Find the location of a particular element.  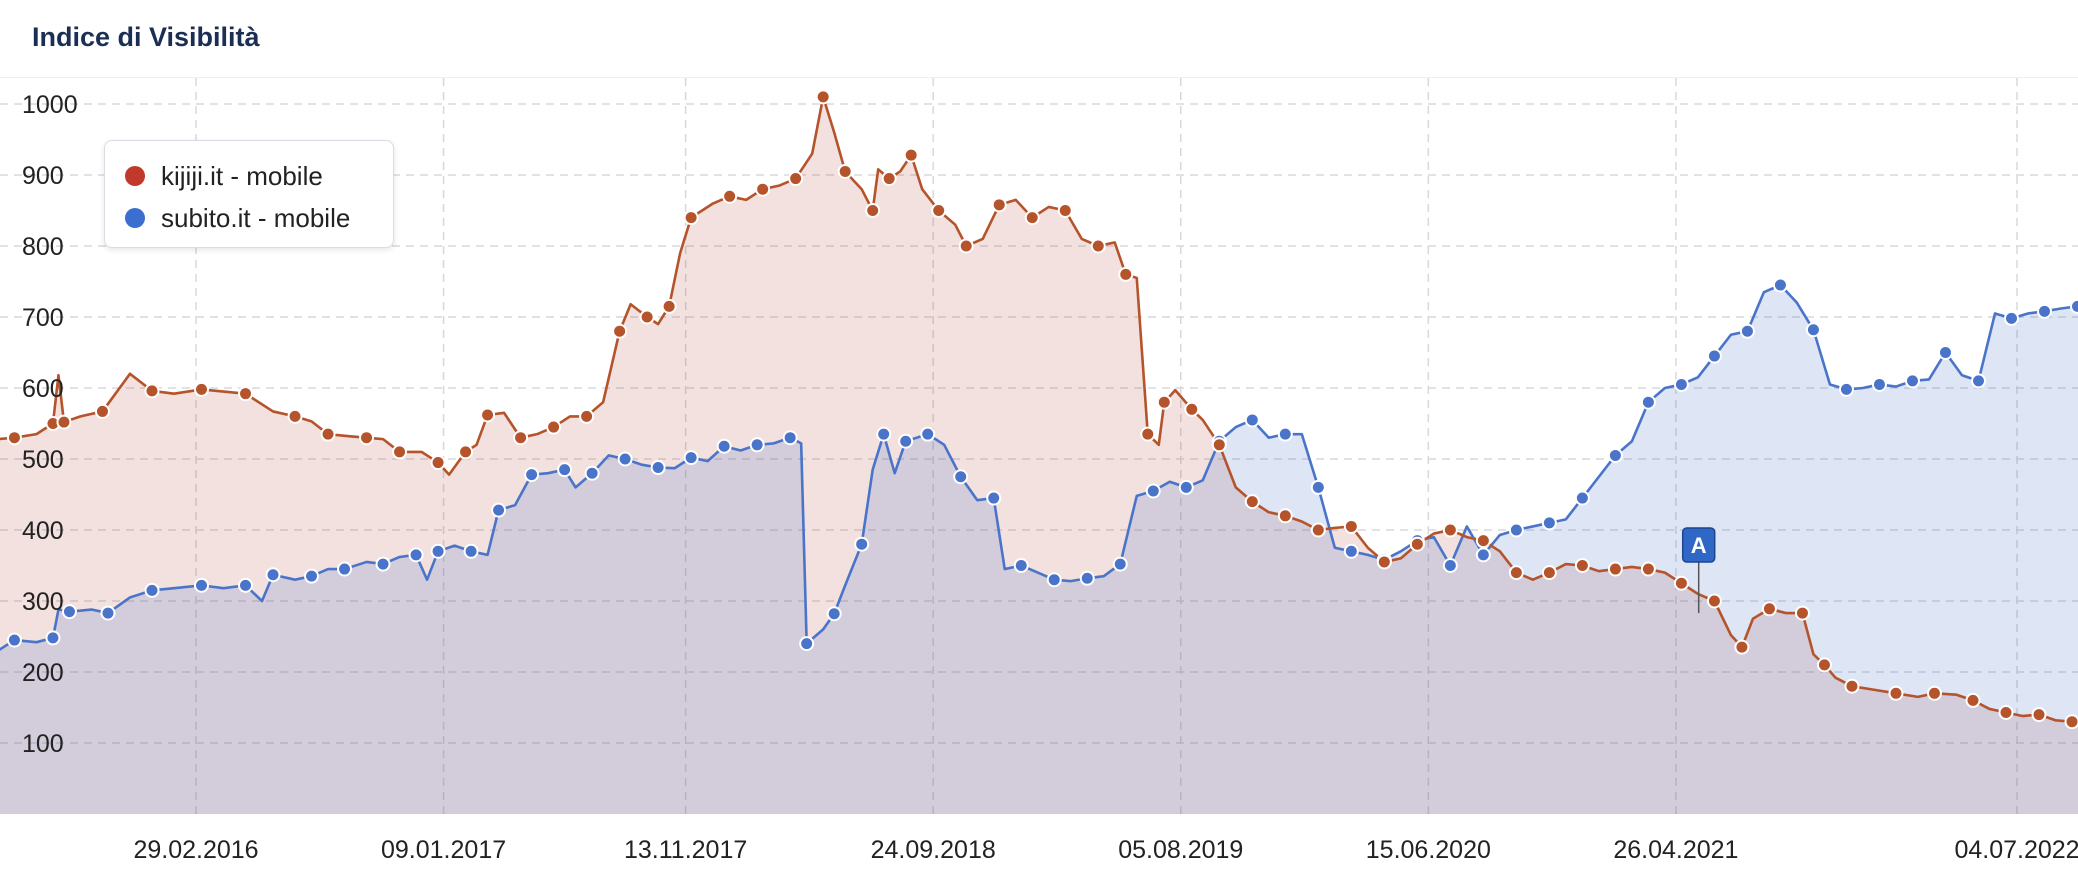

legend-label-subito: subito.it - mobile is located at coordinates (256, 217).